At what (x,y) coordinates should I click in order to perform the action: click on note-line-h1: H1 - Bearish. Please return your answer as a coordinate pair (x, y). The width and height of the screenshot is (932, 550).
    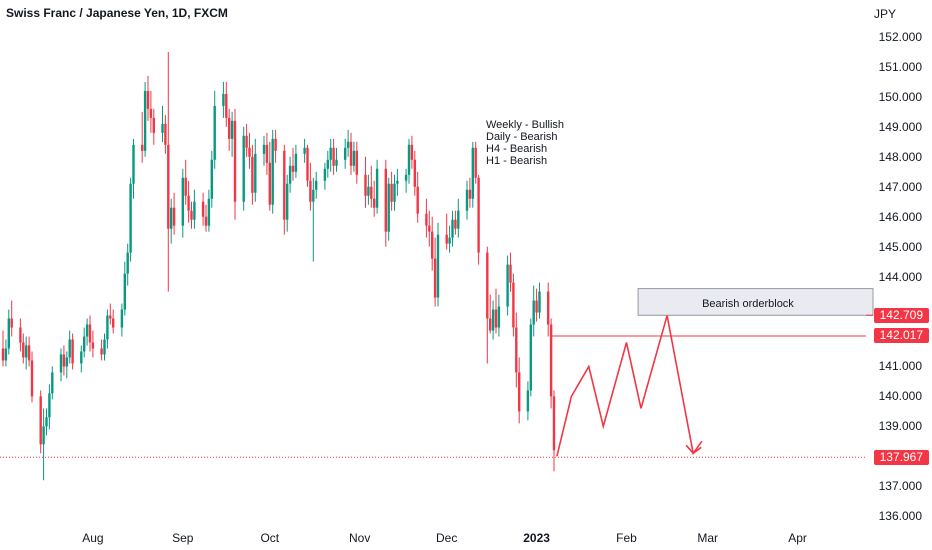
    Looking at the image, I should click on (517, 161).